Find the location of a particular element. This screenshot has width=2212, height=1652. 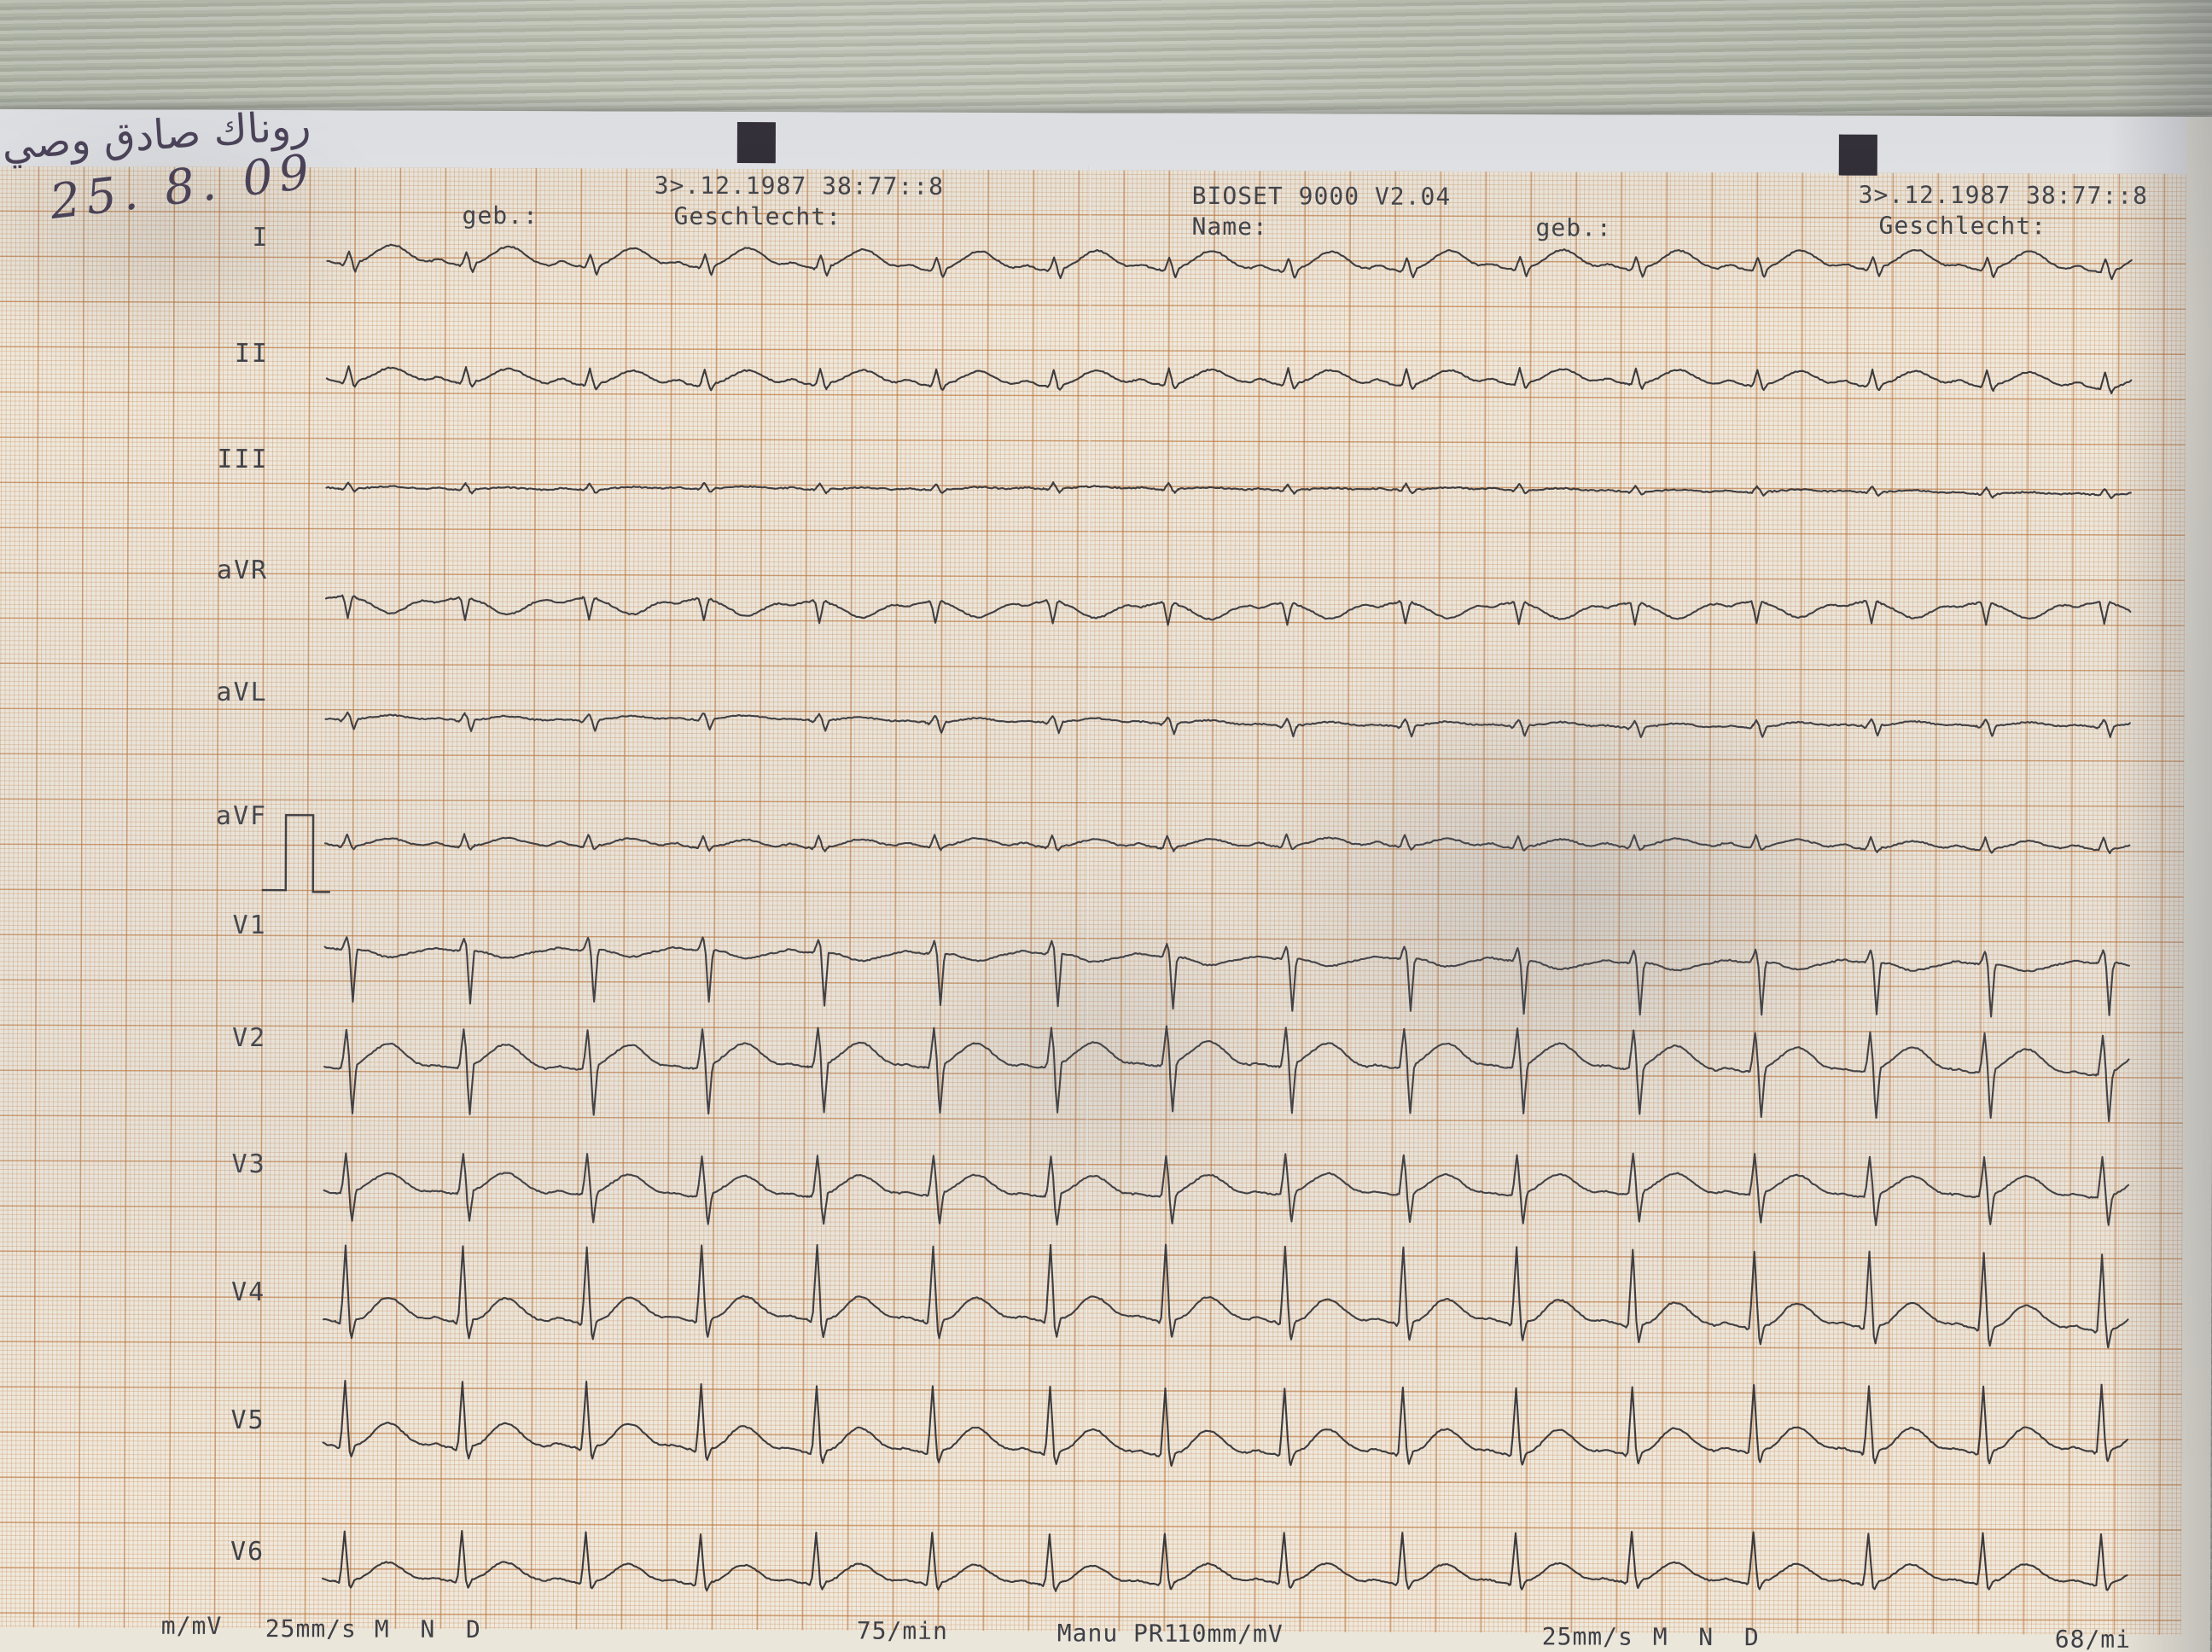

lead-label-aVL: aVL is located at coordinates (242, 692).